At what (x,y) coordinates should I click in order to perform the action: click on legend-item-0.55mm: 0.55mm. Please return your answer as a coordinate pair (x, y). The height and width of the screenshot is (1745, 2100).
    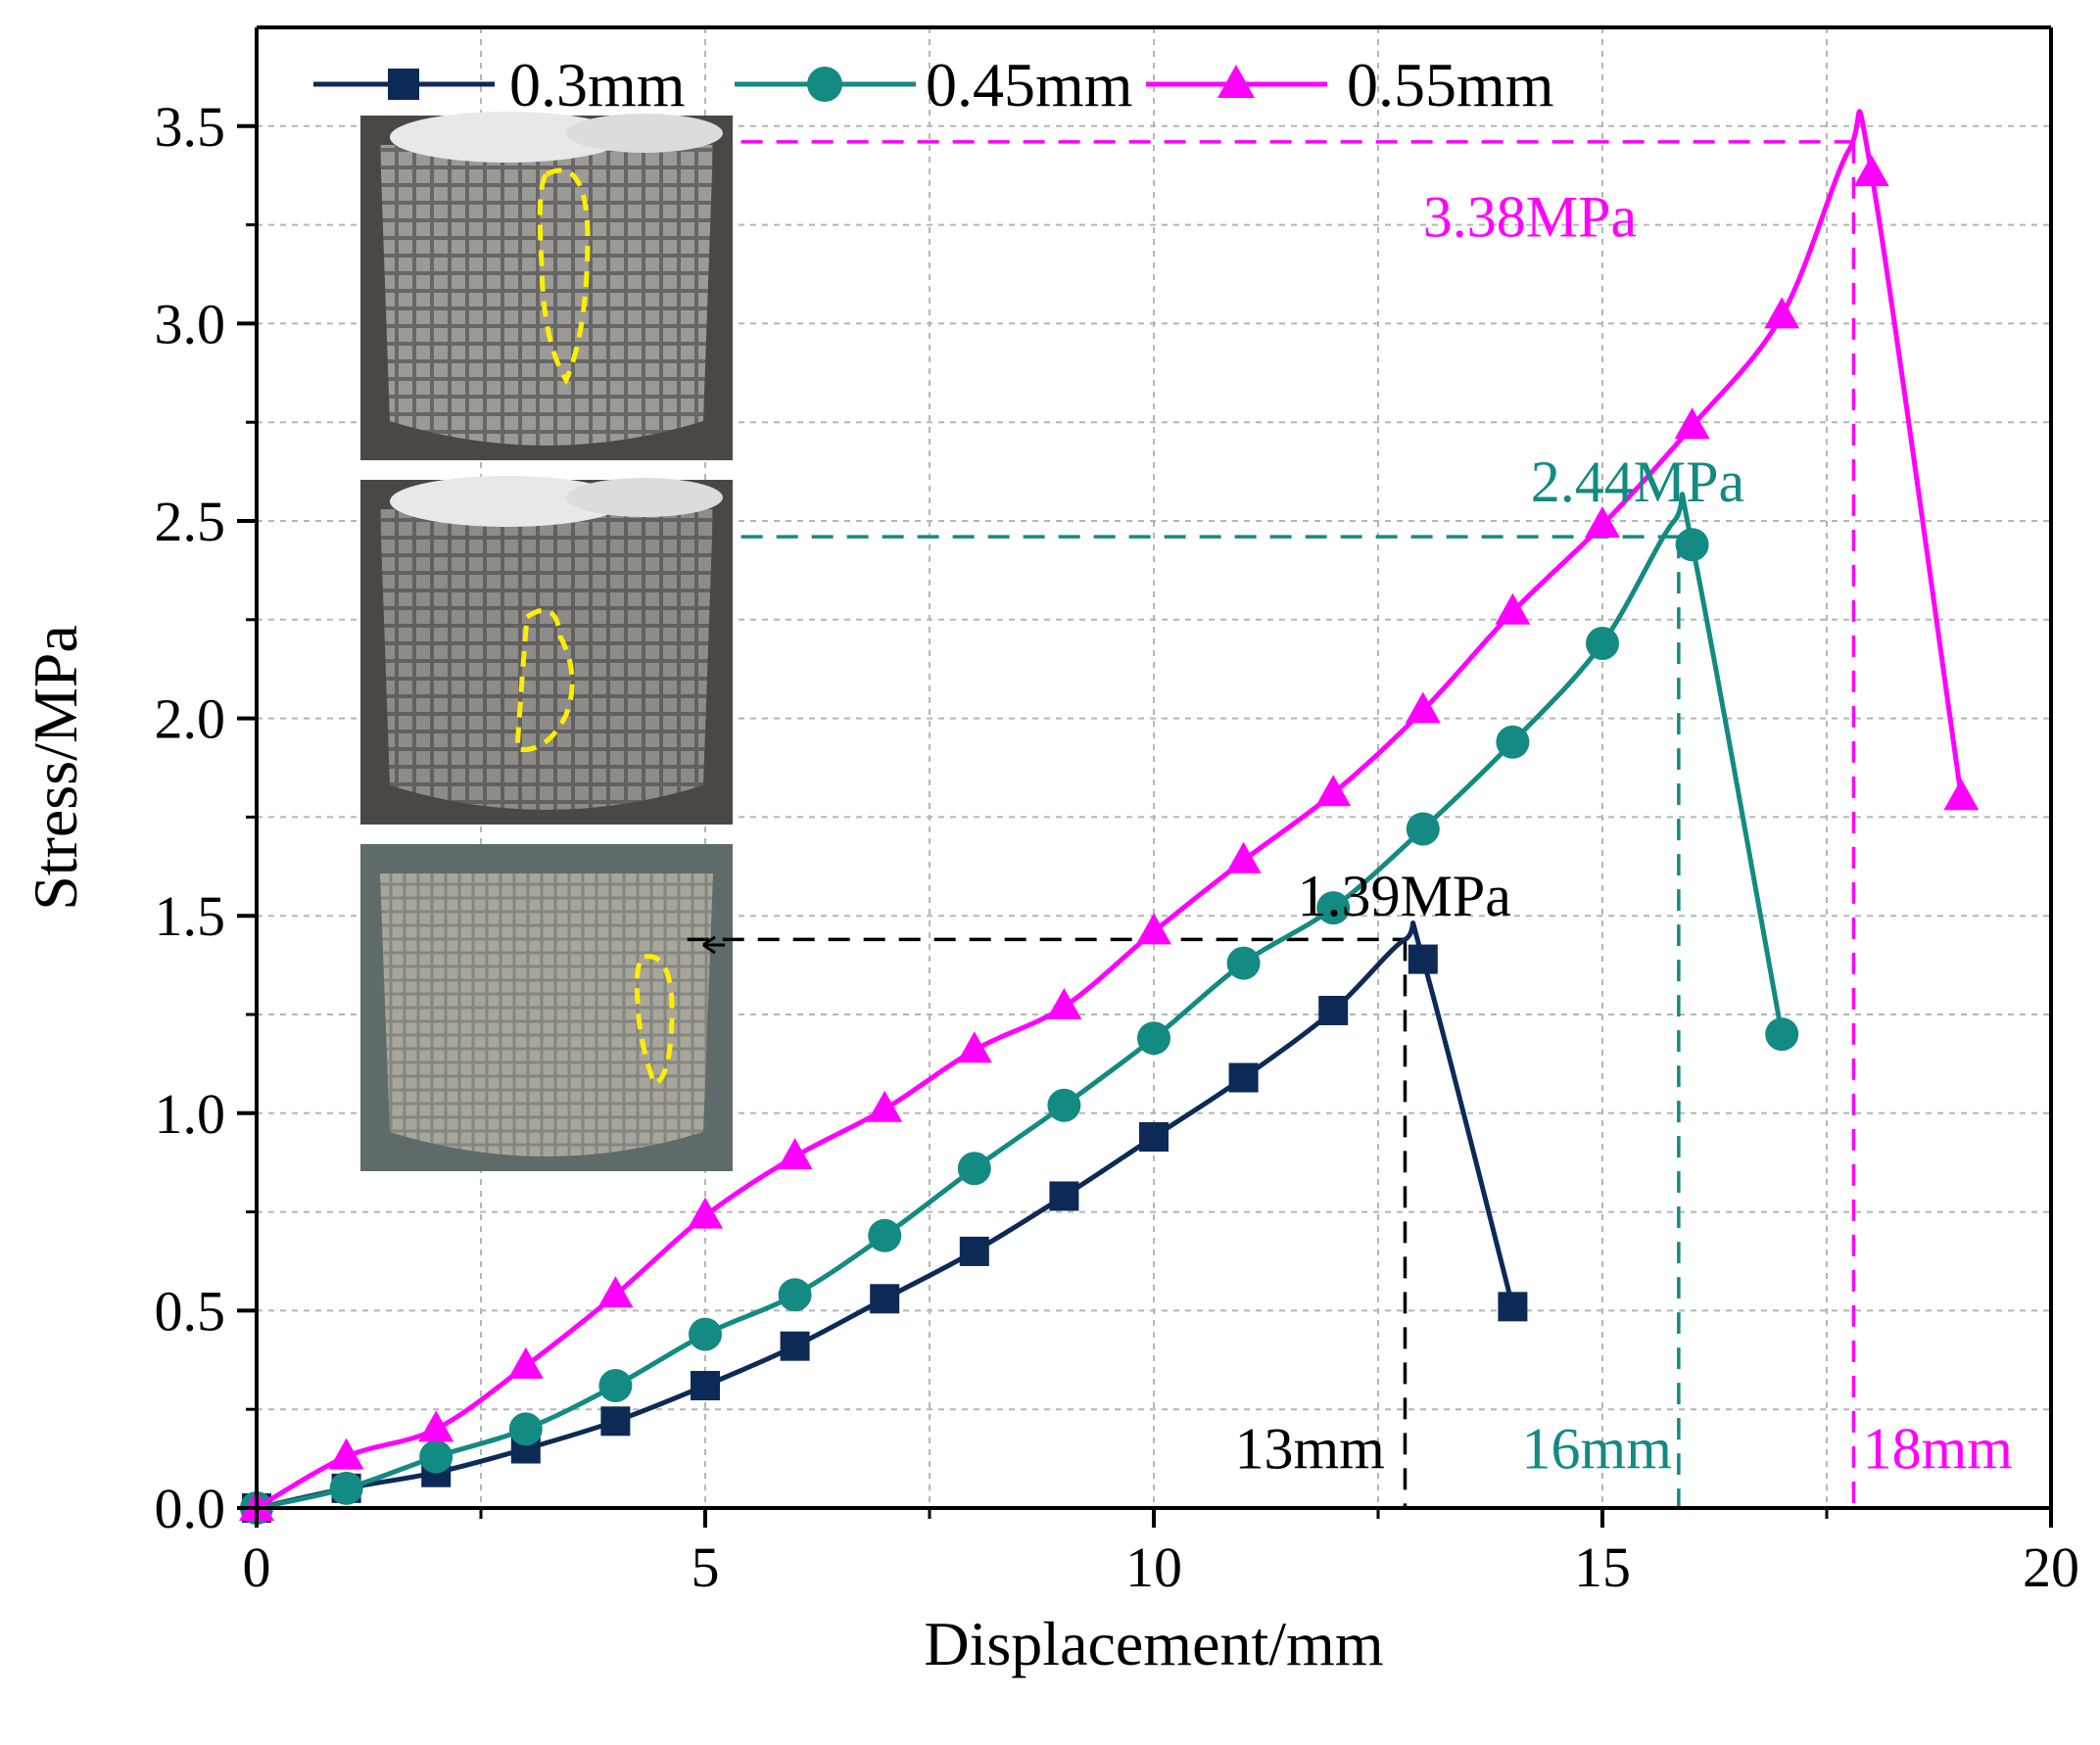
    Looking at the image, I should click on (1350, 84).